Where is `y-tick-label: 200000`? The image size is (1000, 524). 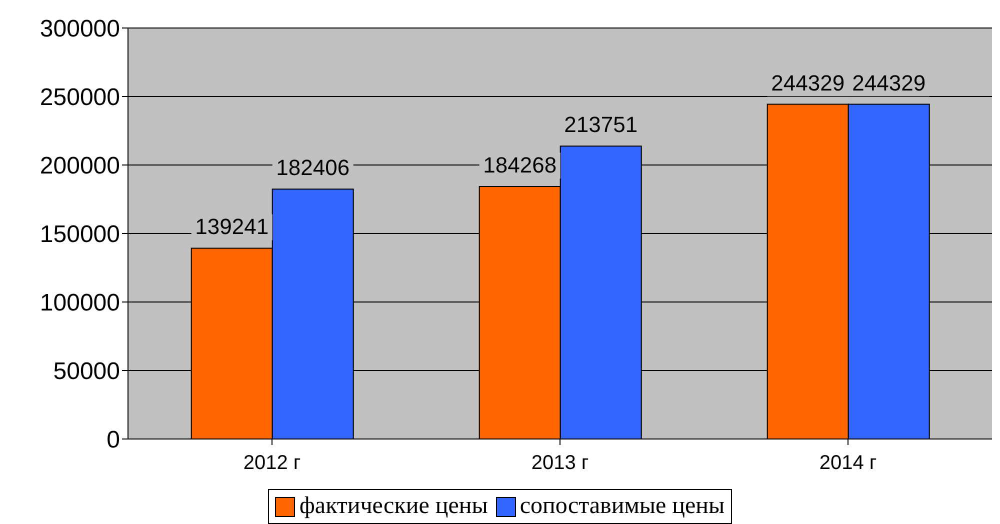 y-tick-label: 200000 is located at coordinates (80, 166).